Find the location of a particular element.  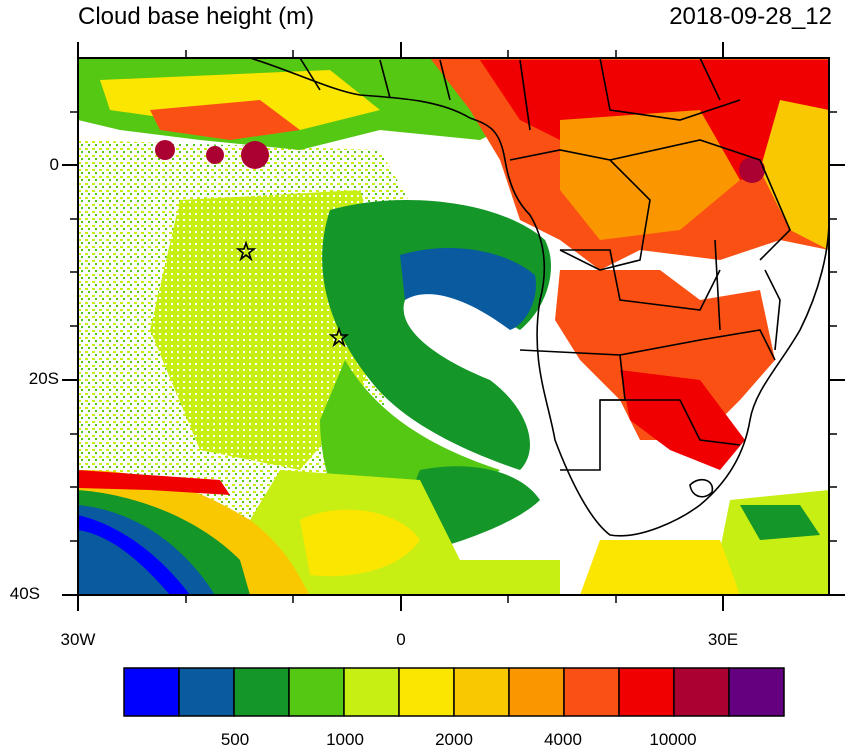

colorbar is located at coordinates (454, 692).